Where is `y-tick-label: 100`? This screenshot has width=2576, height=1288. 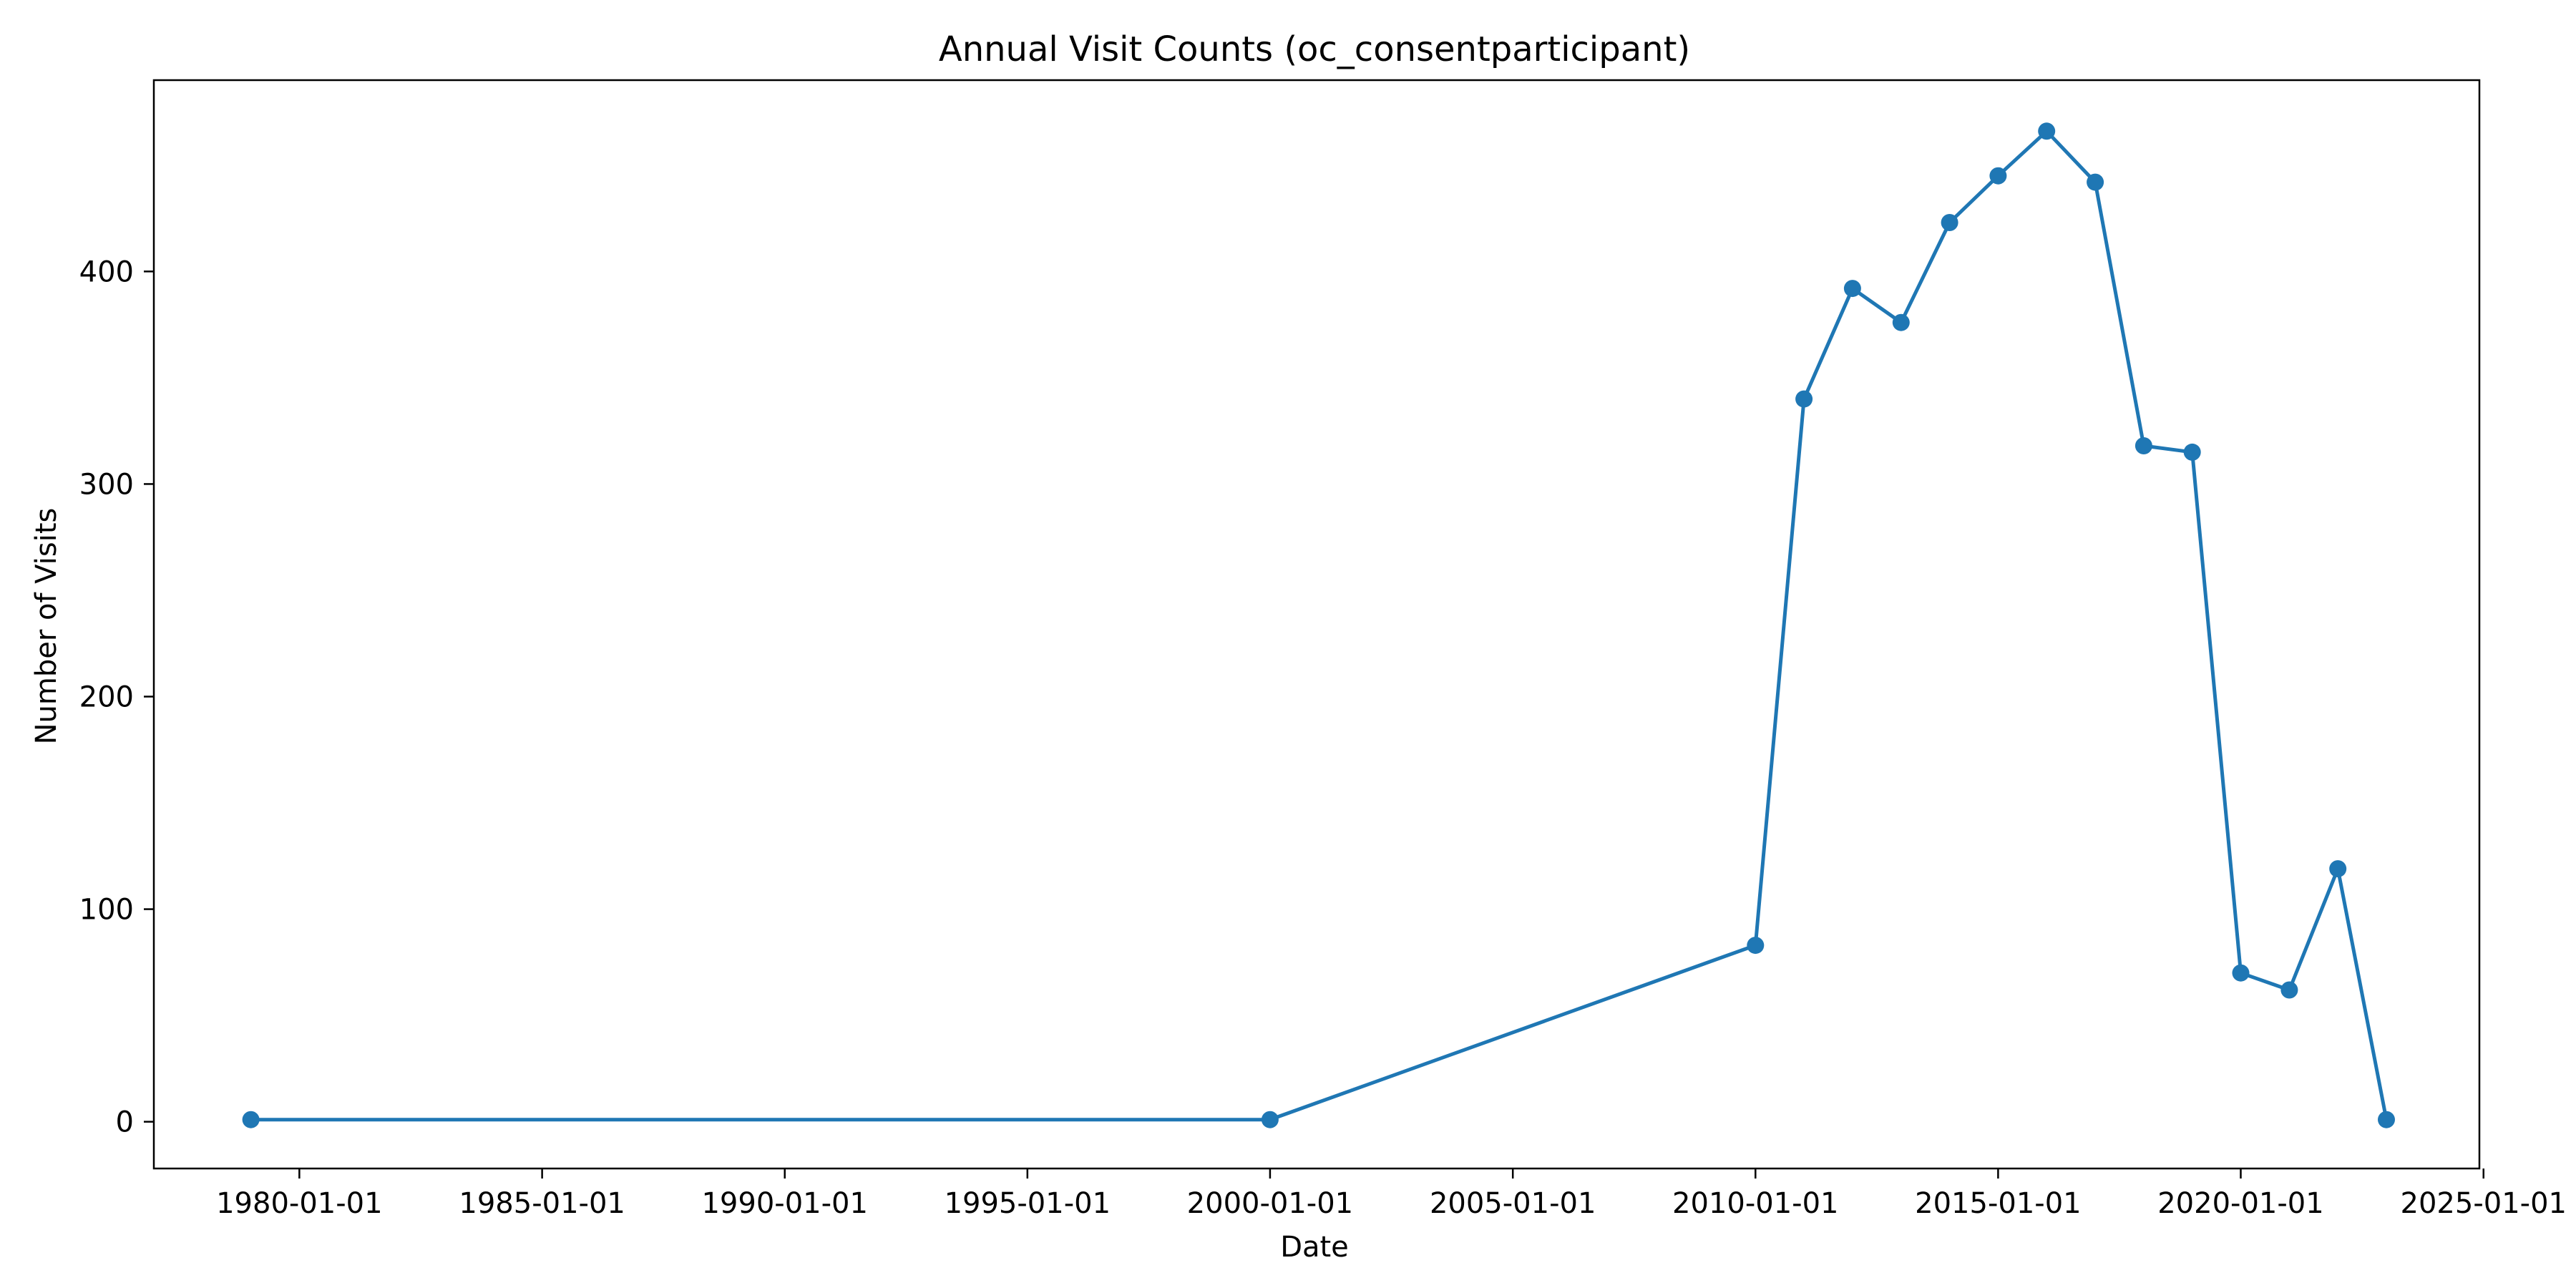
y-tick-label: 100 is located at coordinates (106, 911).